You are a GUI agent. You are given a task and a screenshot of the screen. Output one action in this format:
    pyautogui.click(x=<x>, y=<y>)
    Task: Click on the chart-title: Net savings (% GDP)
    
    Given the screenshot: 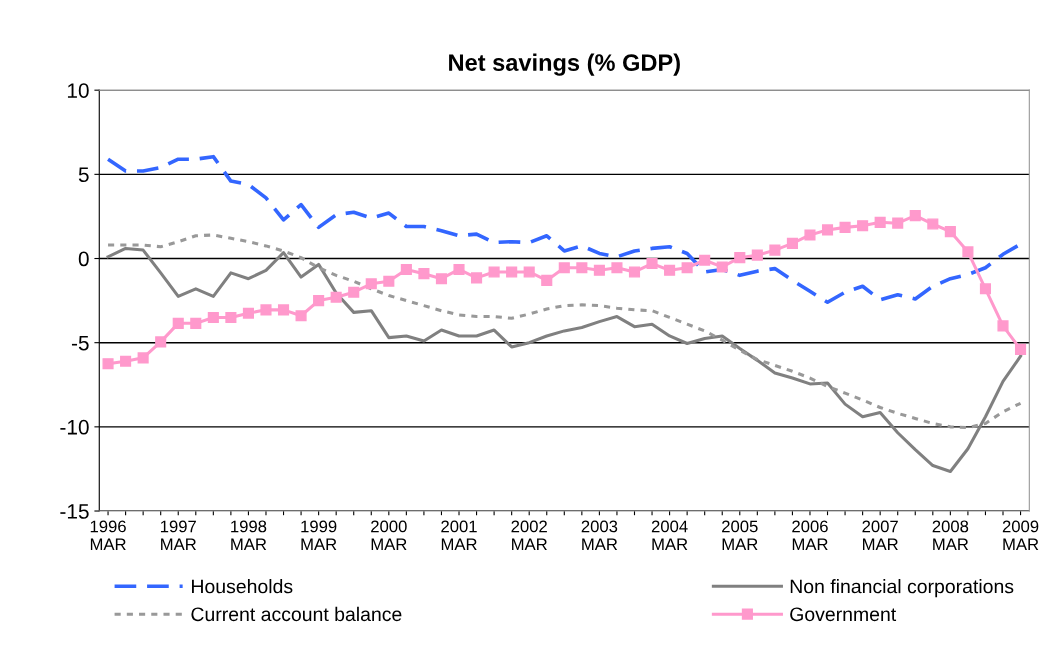 What is the action you would take?
    pyautogui.click(x=564, y=64)
    